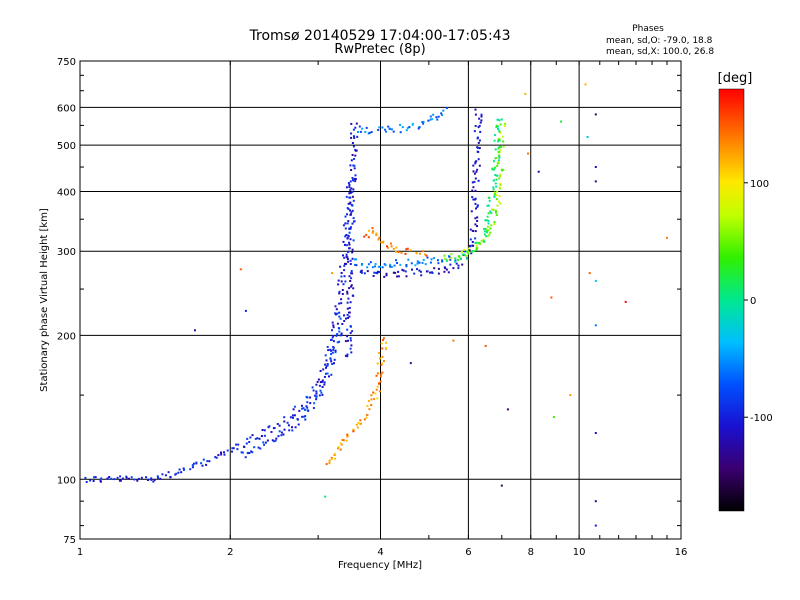 The height and width of the screenshot is (600, 800). I want to click on y-tick-label: 400, so click(66, 192).